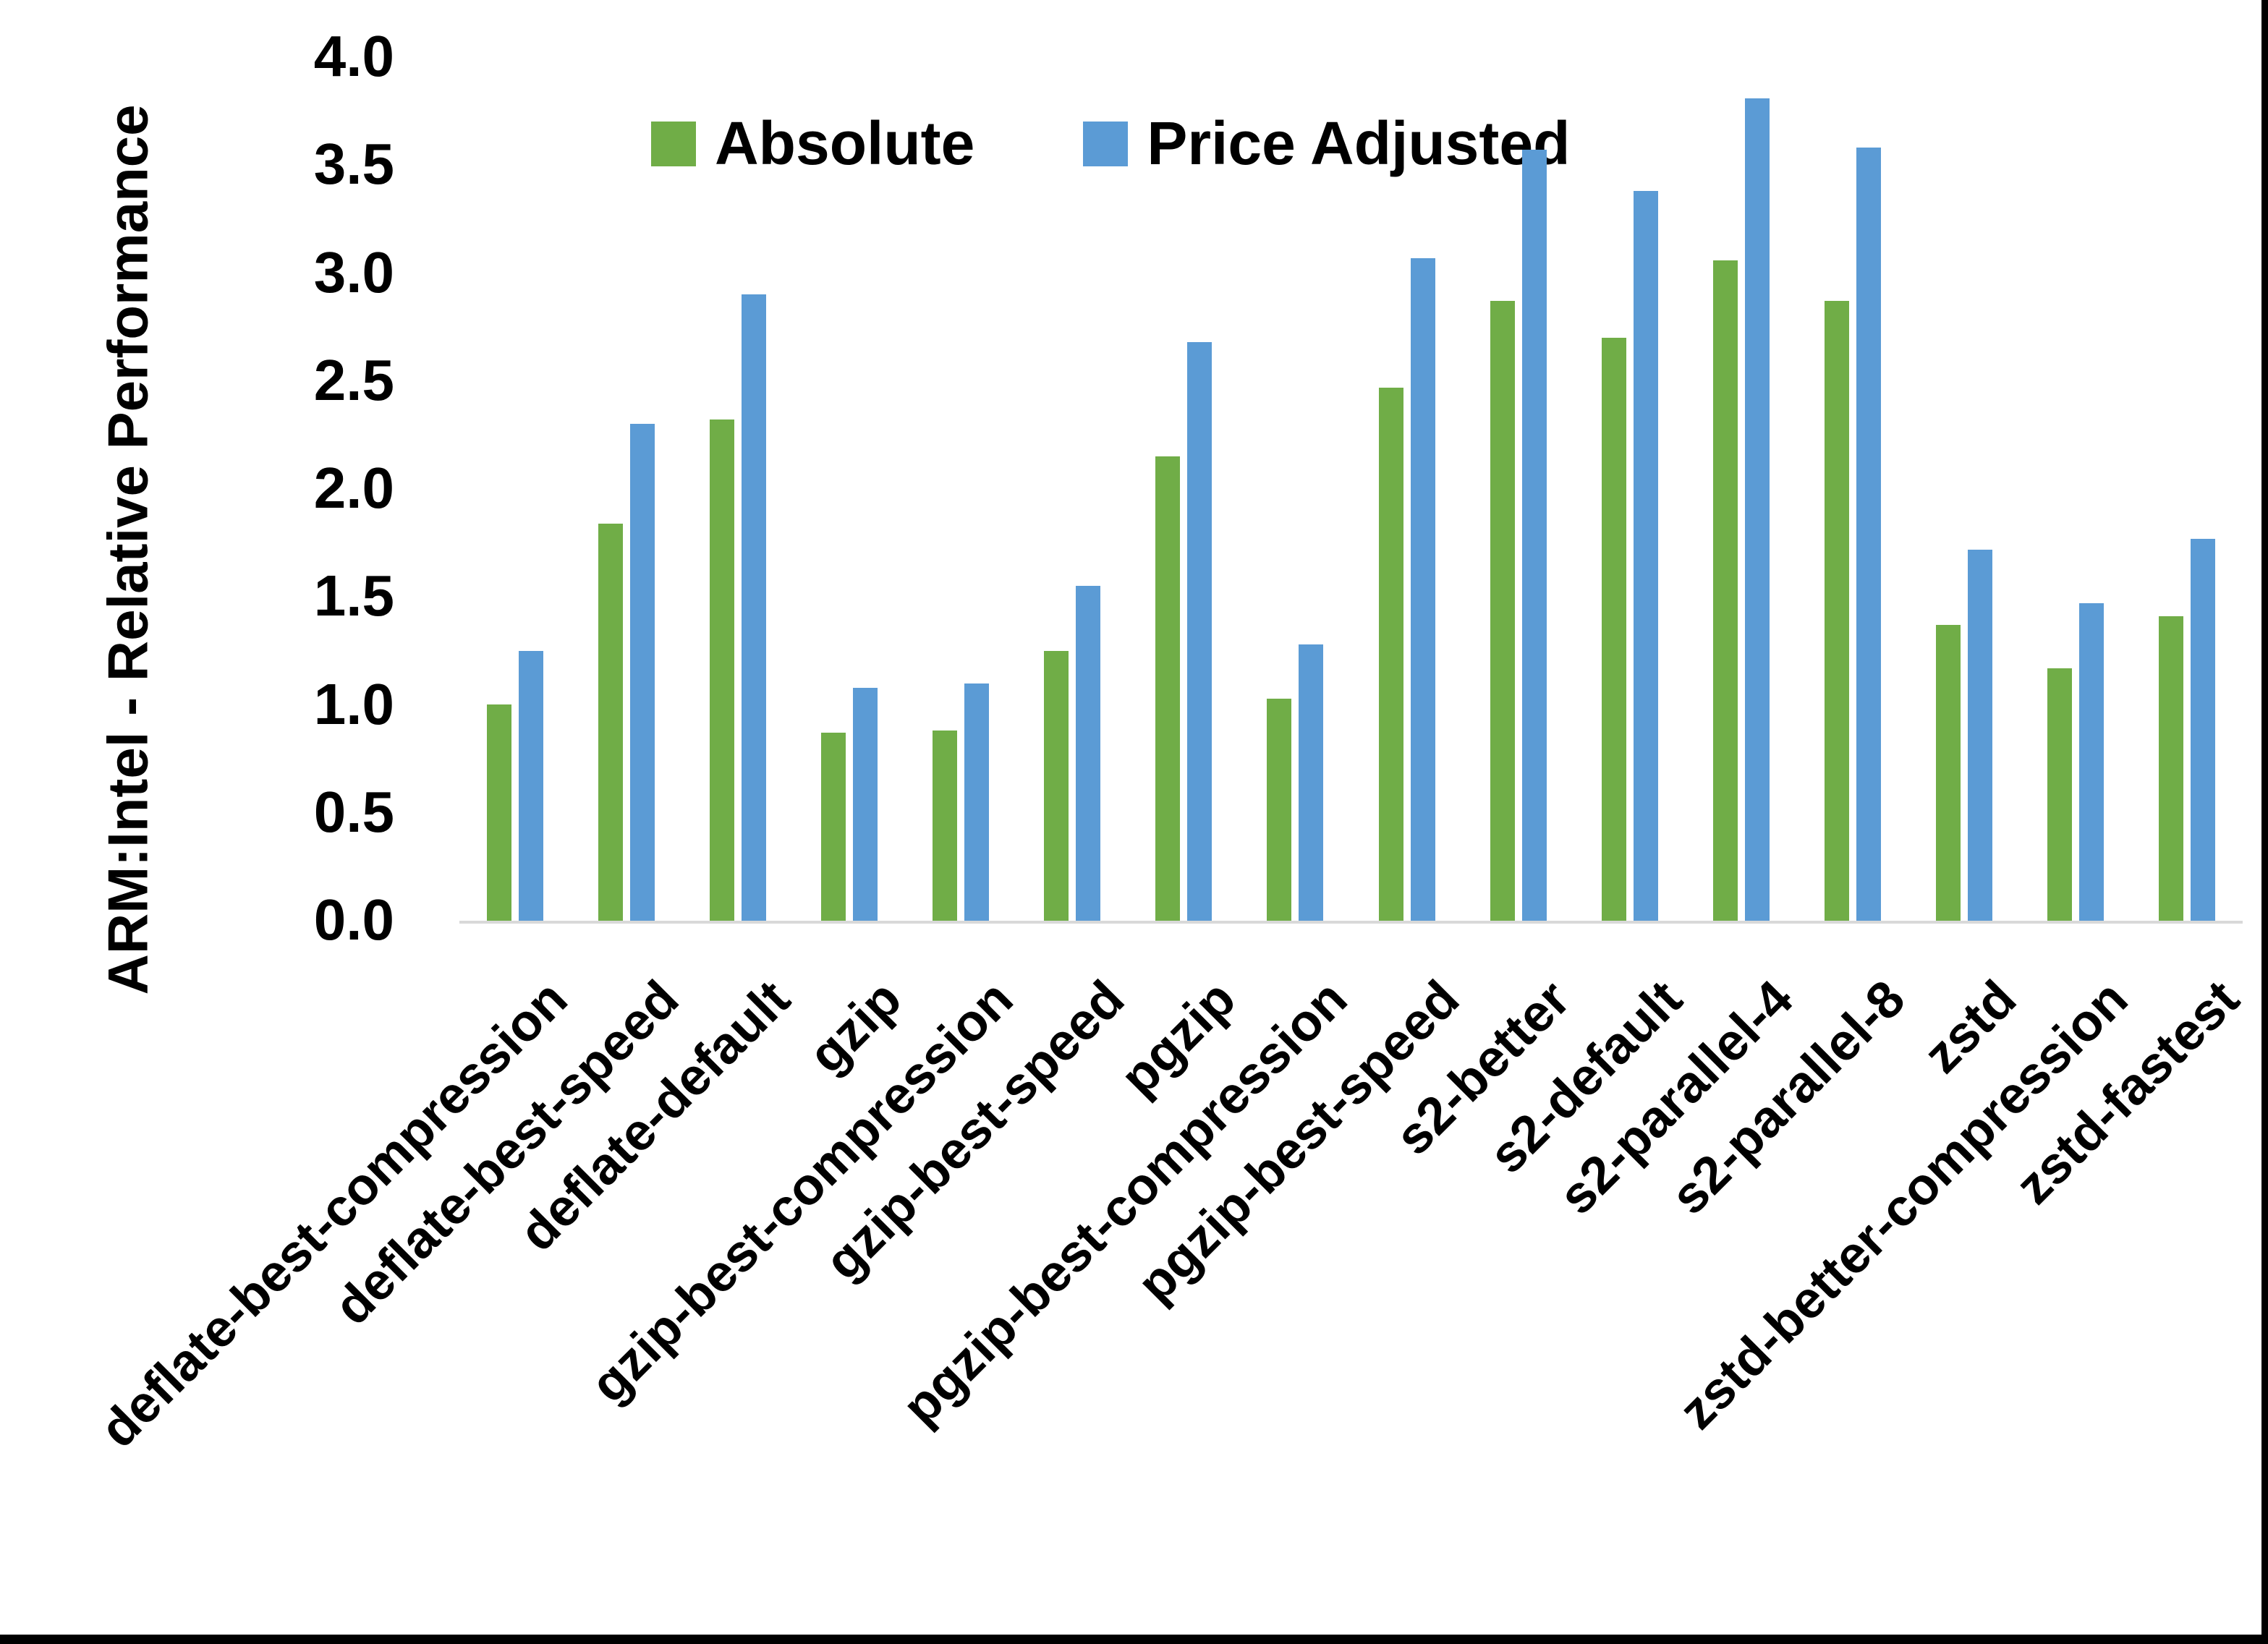  Describe the element at coordinates (1964, 489) in the screenshot. I see `bar-group-zstd` at that location.